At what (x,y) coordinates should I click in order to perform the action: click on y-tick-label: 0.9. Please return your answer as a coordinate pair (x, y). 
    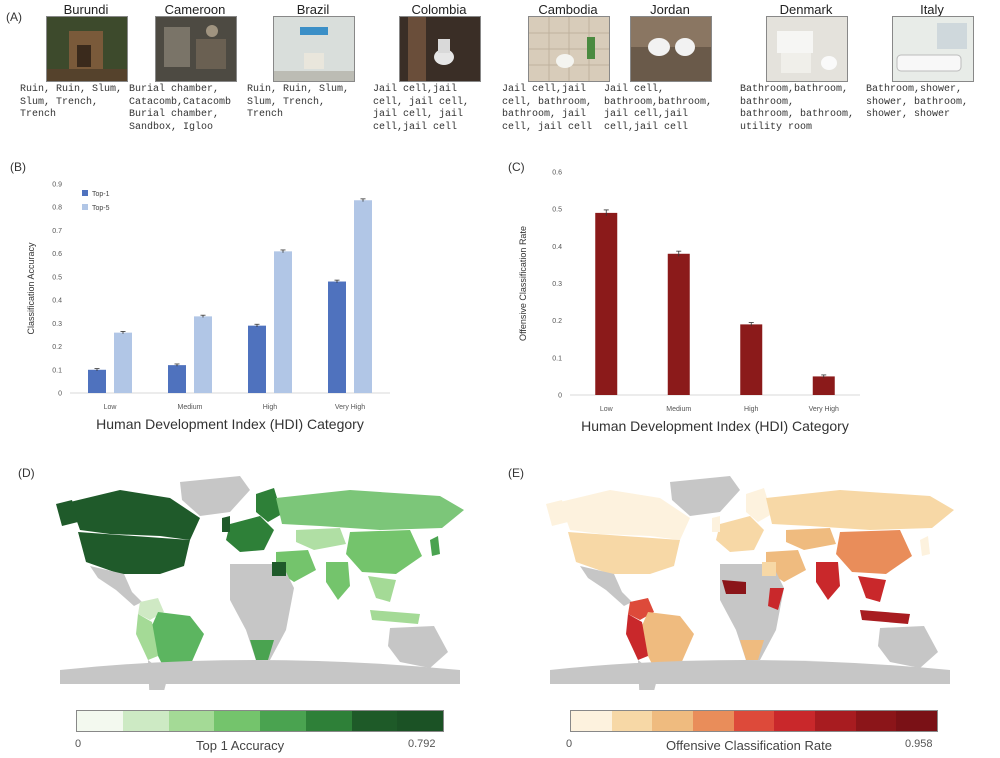
    Looking at the image, I should click on (57, 185).